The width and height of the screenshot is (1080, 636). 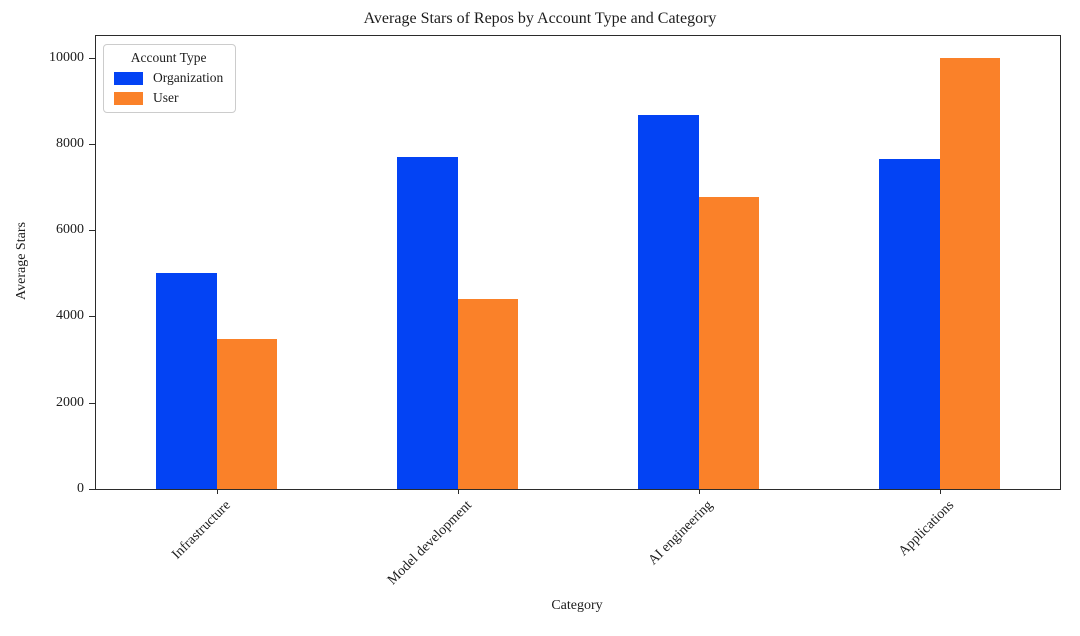 I want to click on legend-swatch-organization, so click(x=128, y=78).